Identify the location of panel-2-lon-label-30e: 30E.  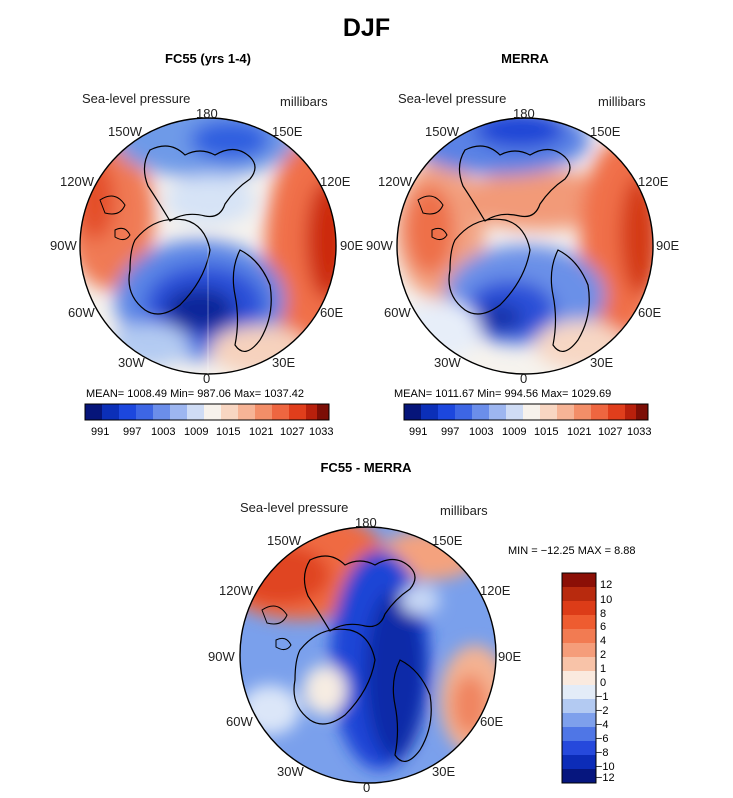
(602, 362).